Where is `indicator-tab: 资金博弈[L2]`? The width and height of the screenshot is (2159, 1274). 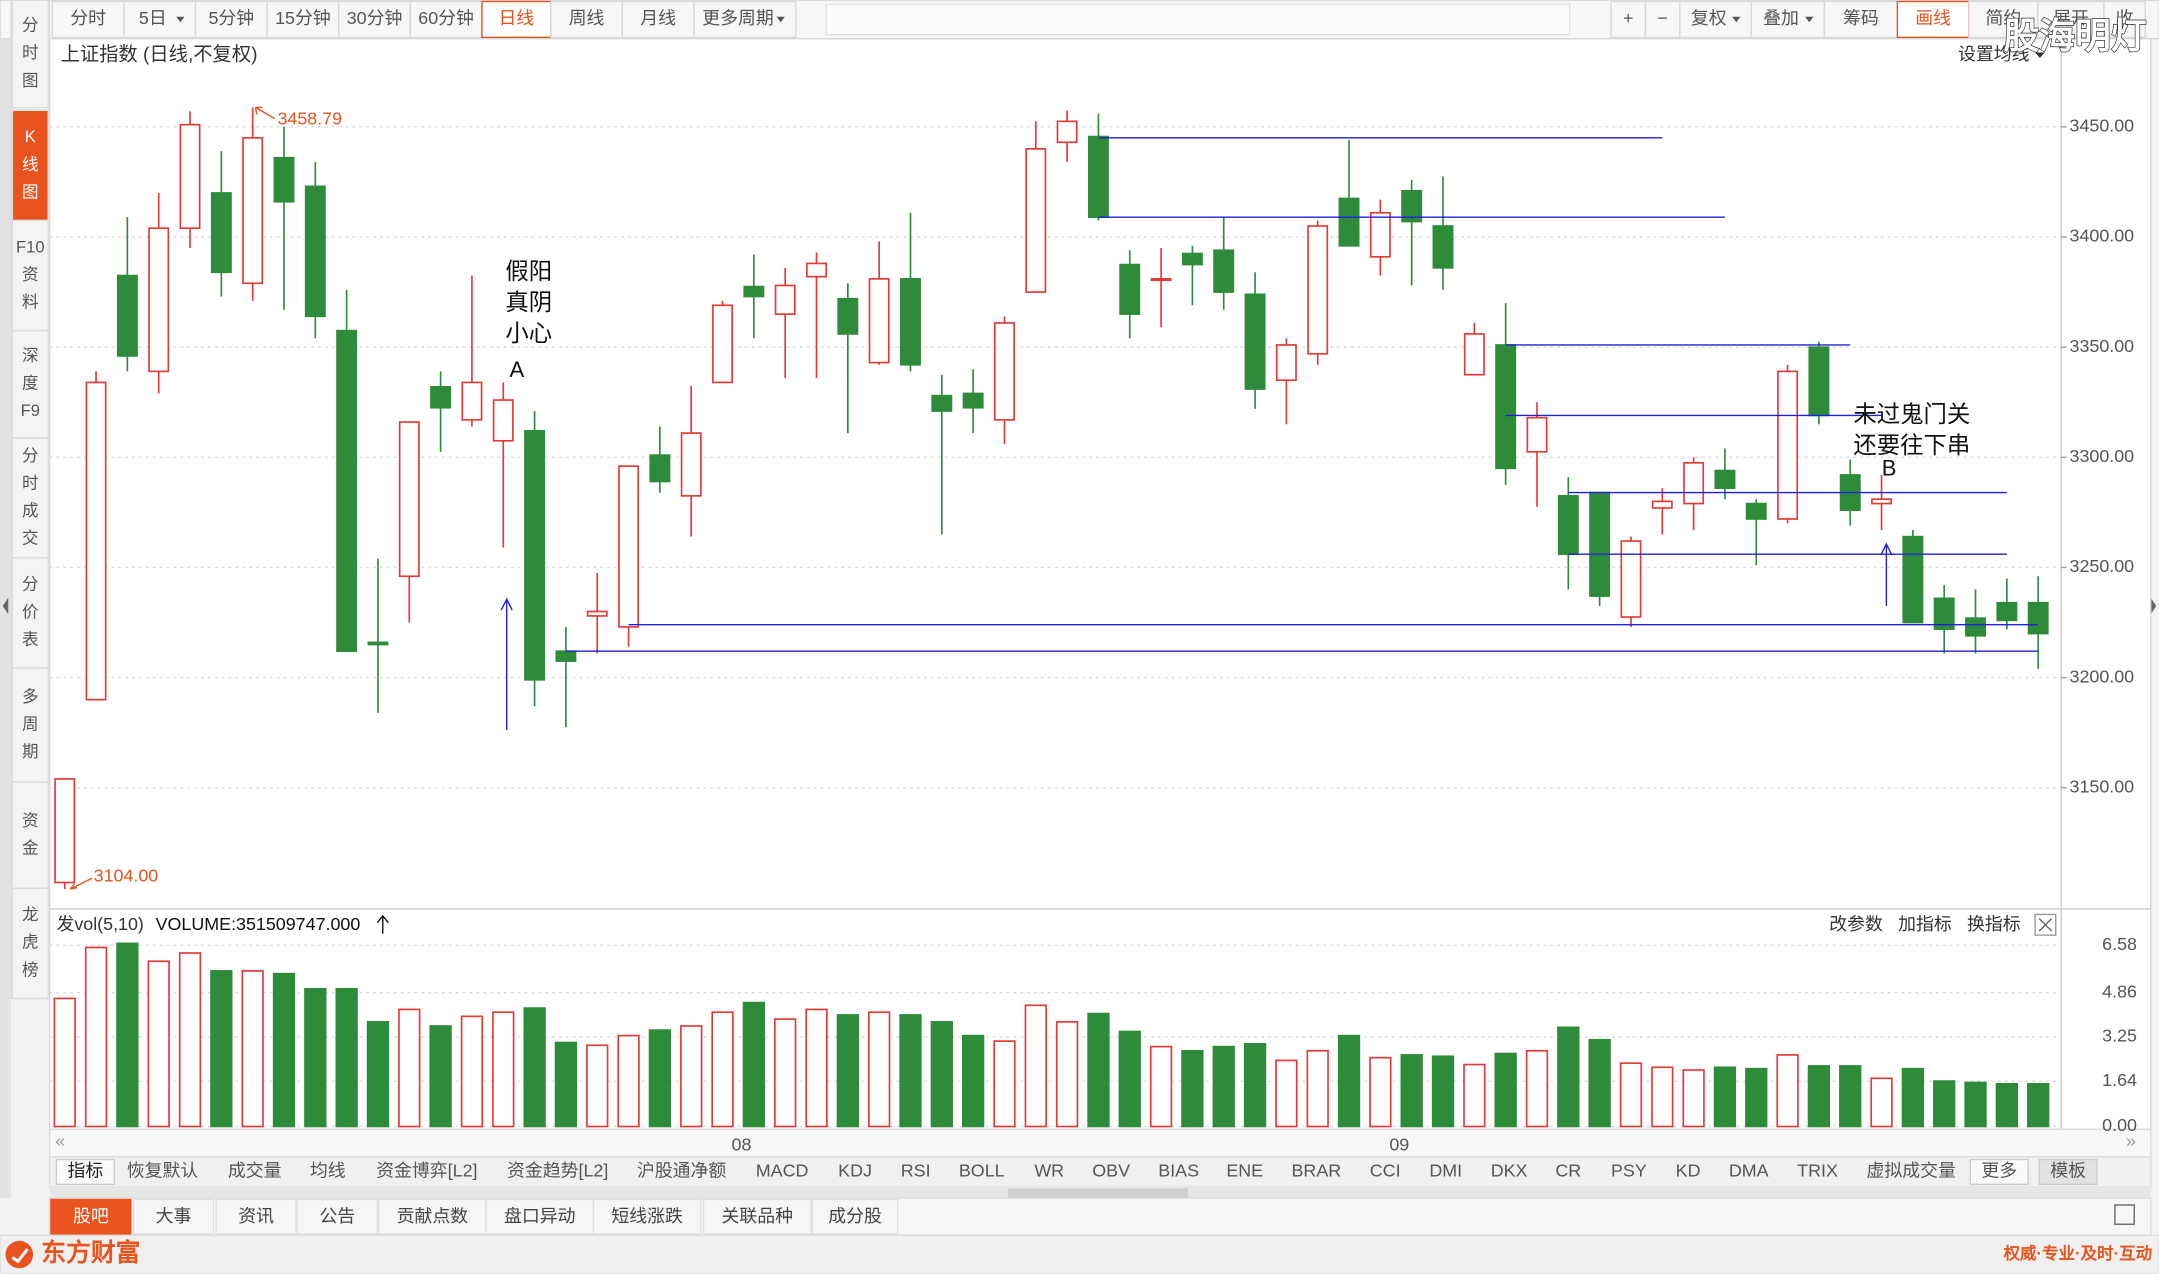 indicator-tab: 资金博弈[L2] is located at coordinates (426, 1171).